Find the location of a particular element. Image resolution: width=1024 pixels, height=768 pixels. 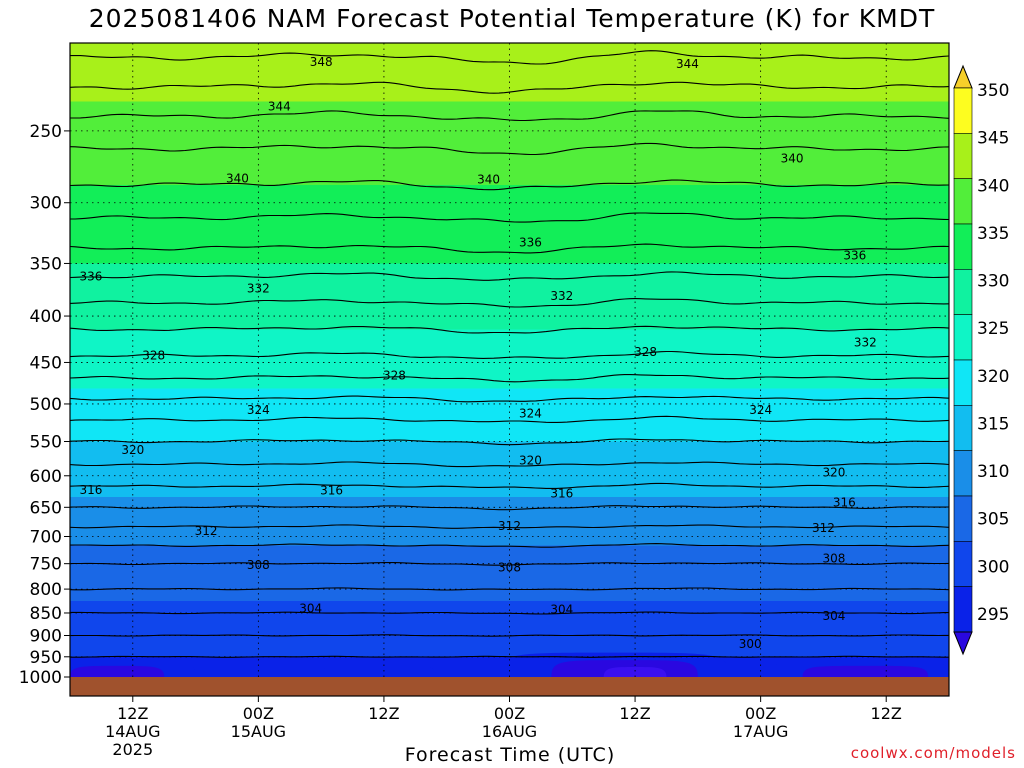

y-tick-label: 850 is located at coordinates (46, 614).